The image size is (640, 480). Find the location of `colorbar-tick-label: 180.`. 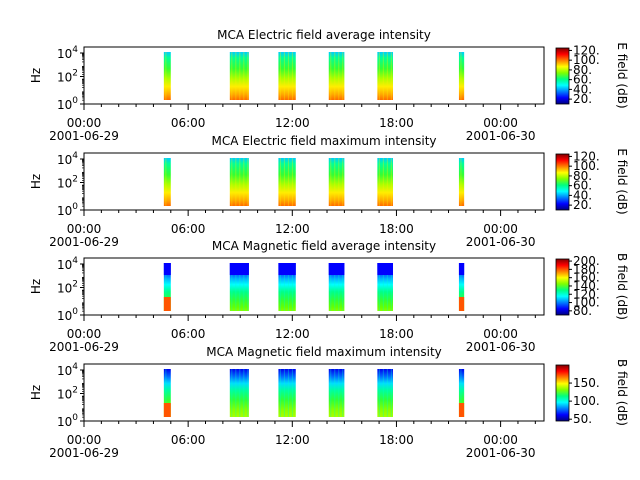

colorbar-tick-label: 180. is located at coordinates (586, 269).